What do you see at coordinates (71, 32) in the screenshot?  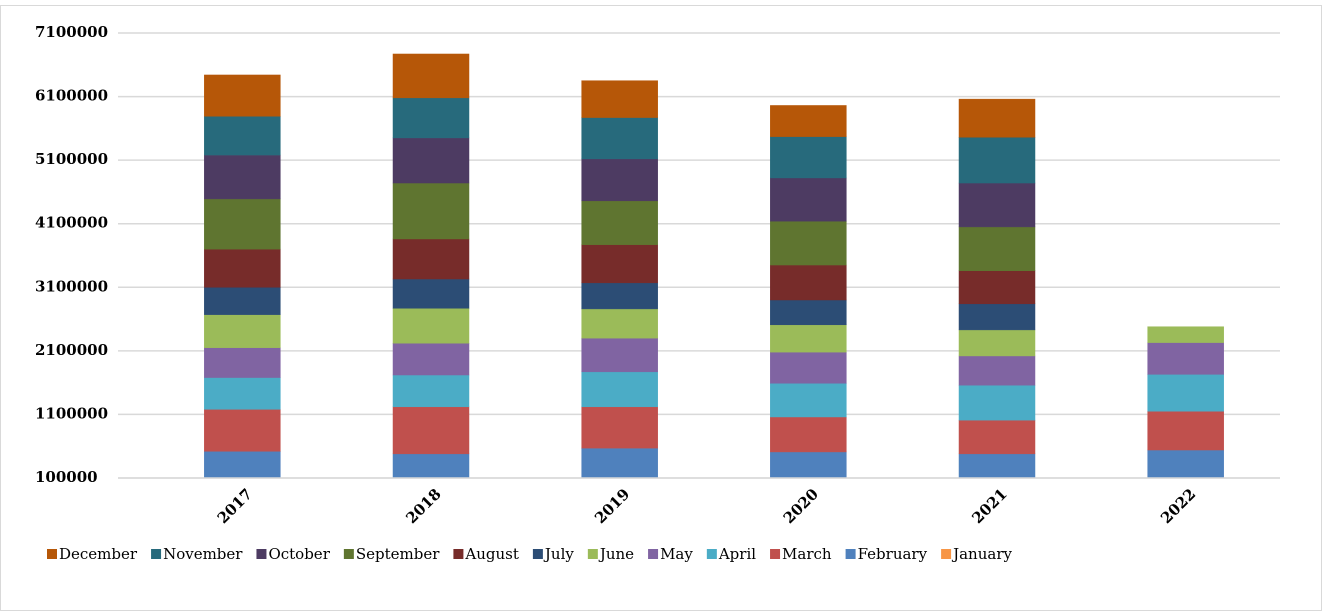 I see `y-tick-label: 7100000` at bounding box center [71, 32].